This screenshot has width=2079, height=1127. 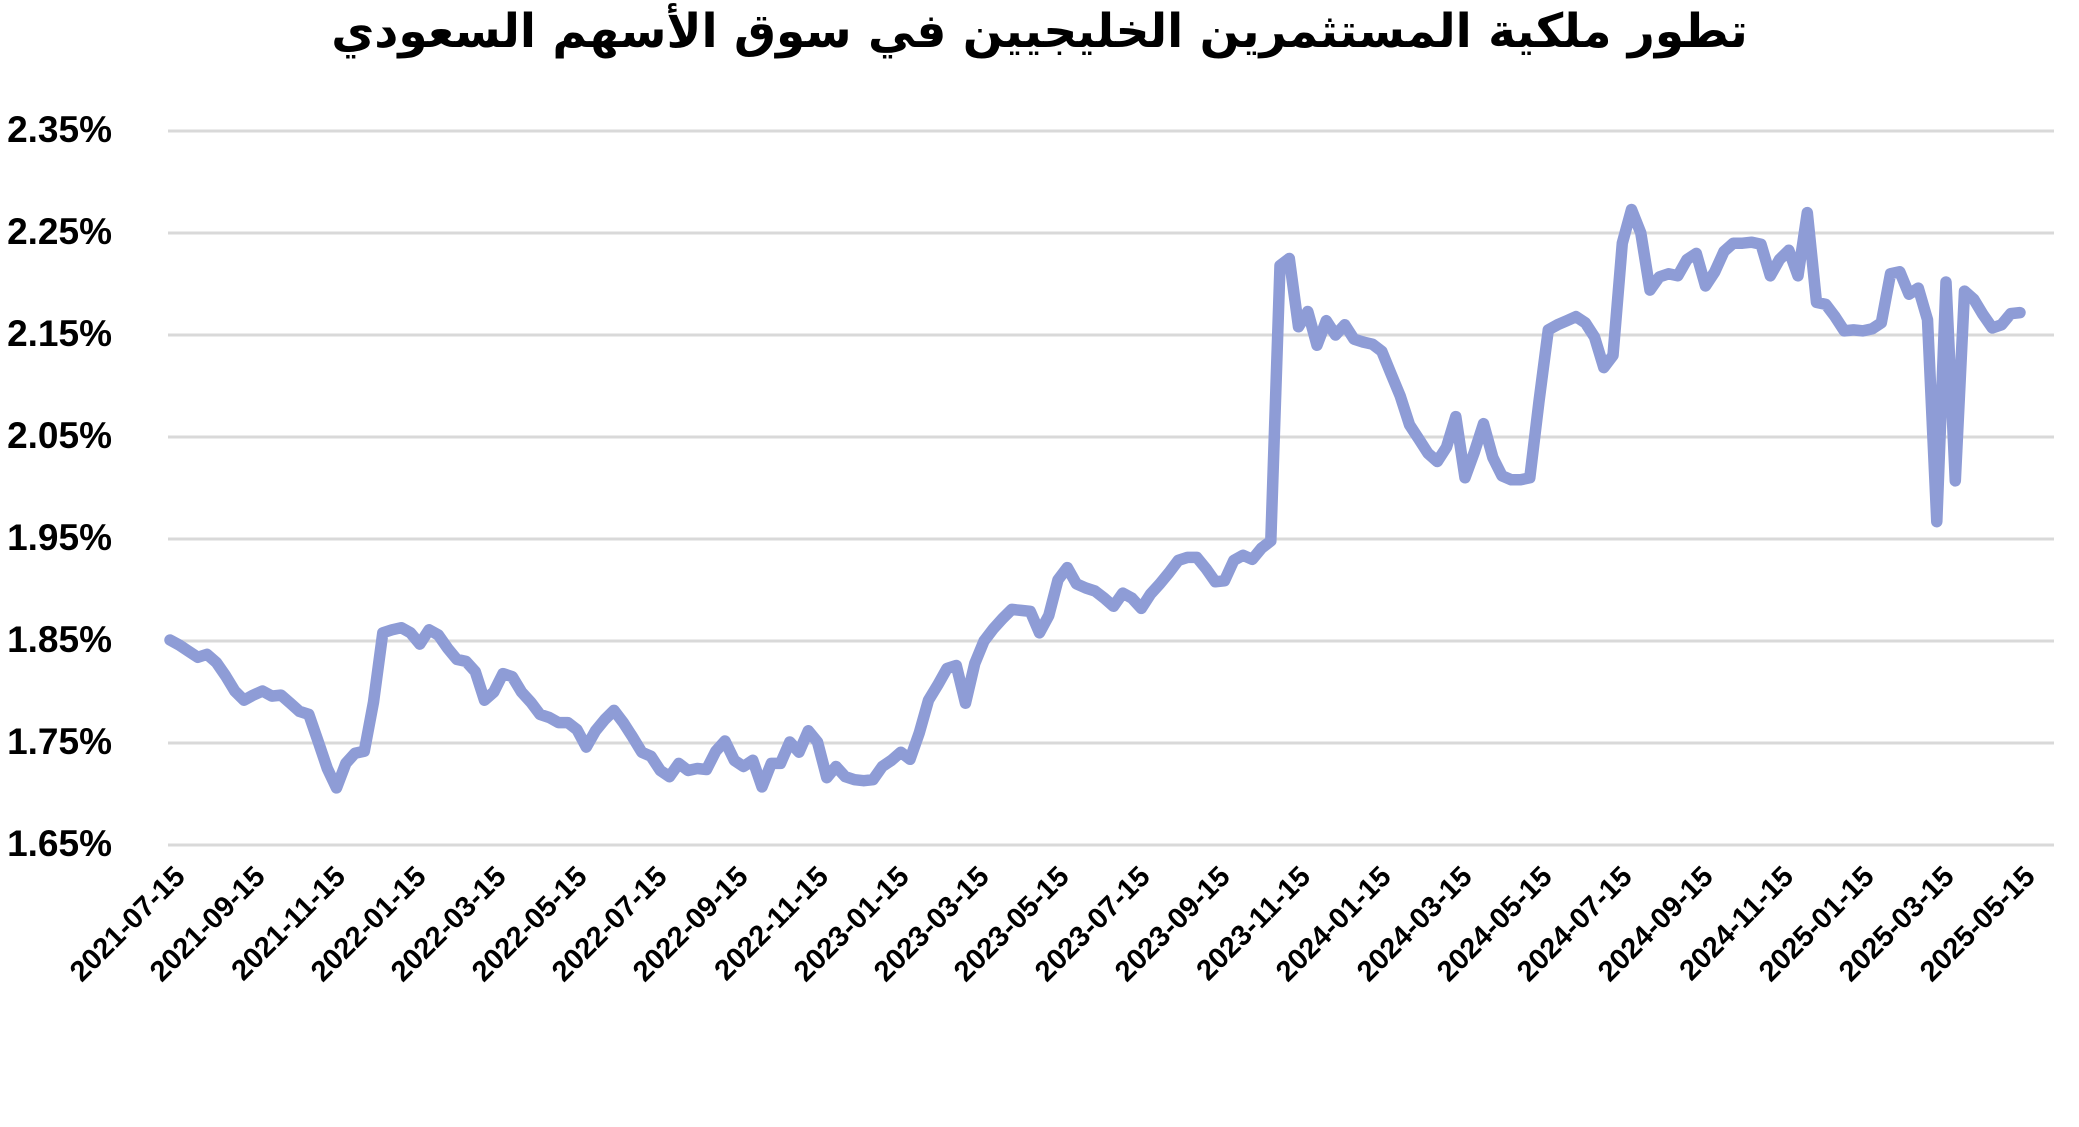 What do you see at coordinates (59, 129) in the screenshot?
I see `y-tick-label: 2.35%` at bounding box center [59, 129].